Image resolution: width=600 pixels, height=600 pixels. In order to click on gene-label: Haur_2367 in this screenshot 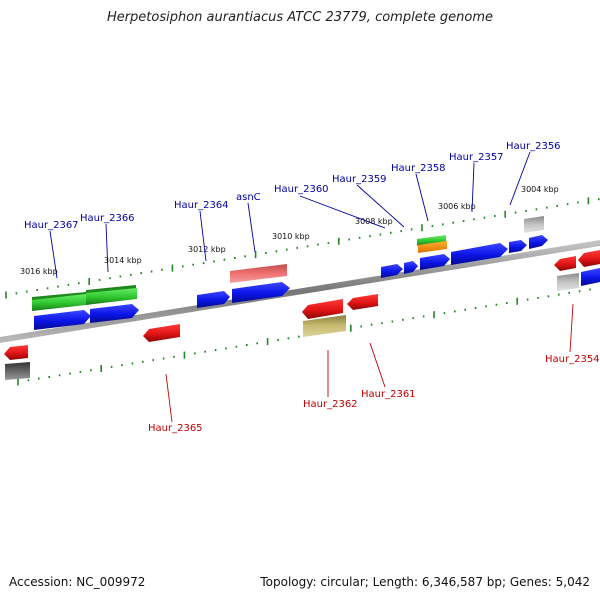, I will do `click(51, 225)`.